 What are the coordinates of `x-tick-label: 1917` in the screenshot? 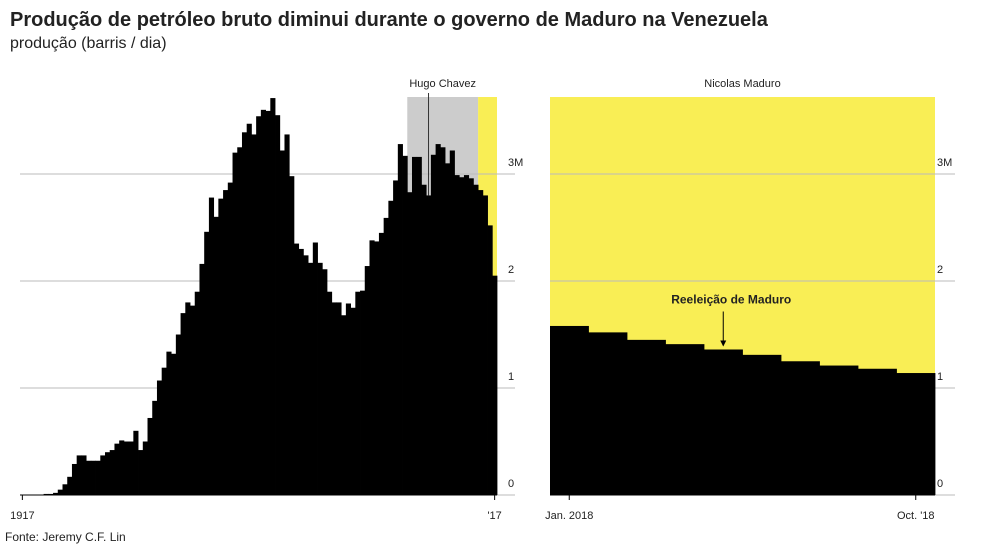 It's located at (22, 516).